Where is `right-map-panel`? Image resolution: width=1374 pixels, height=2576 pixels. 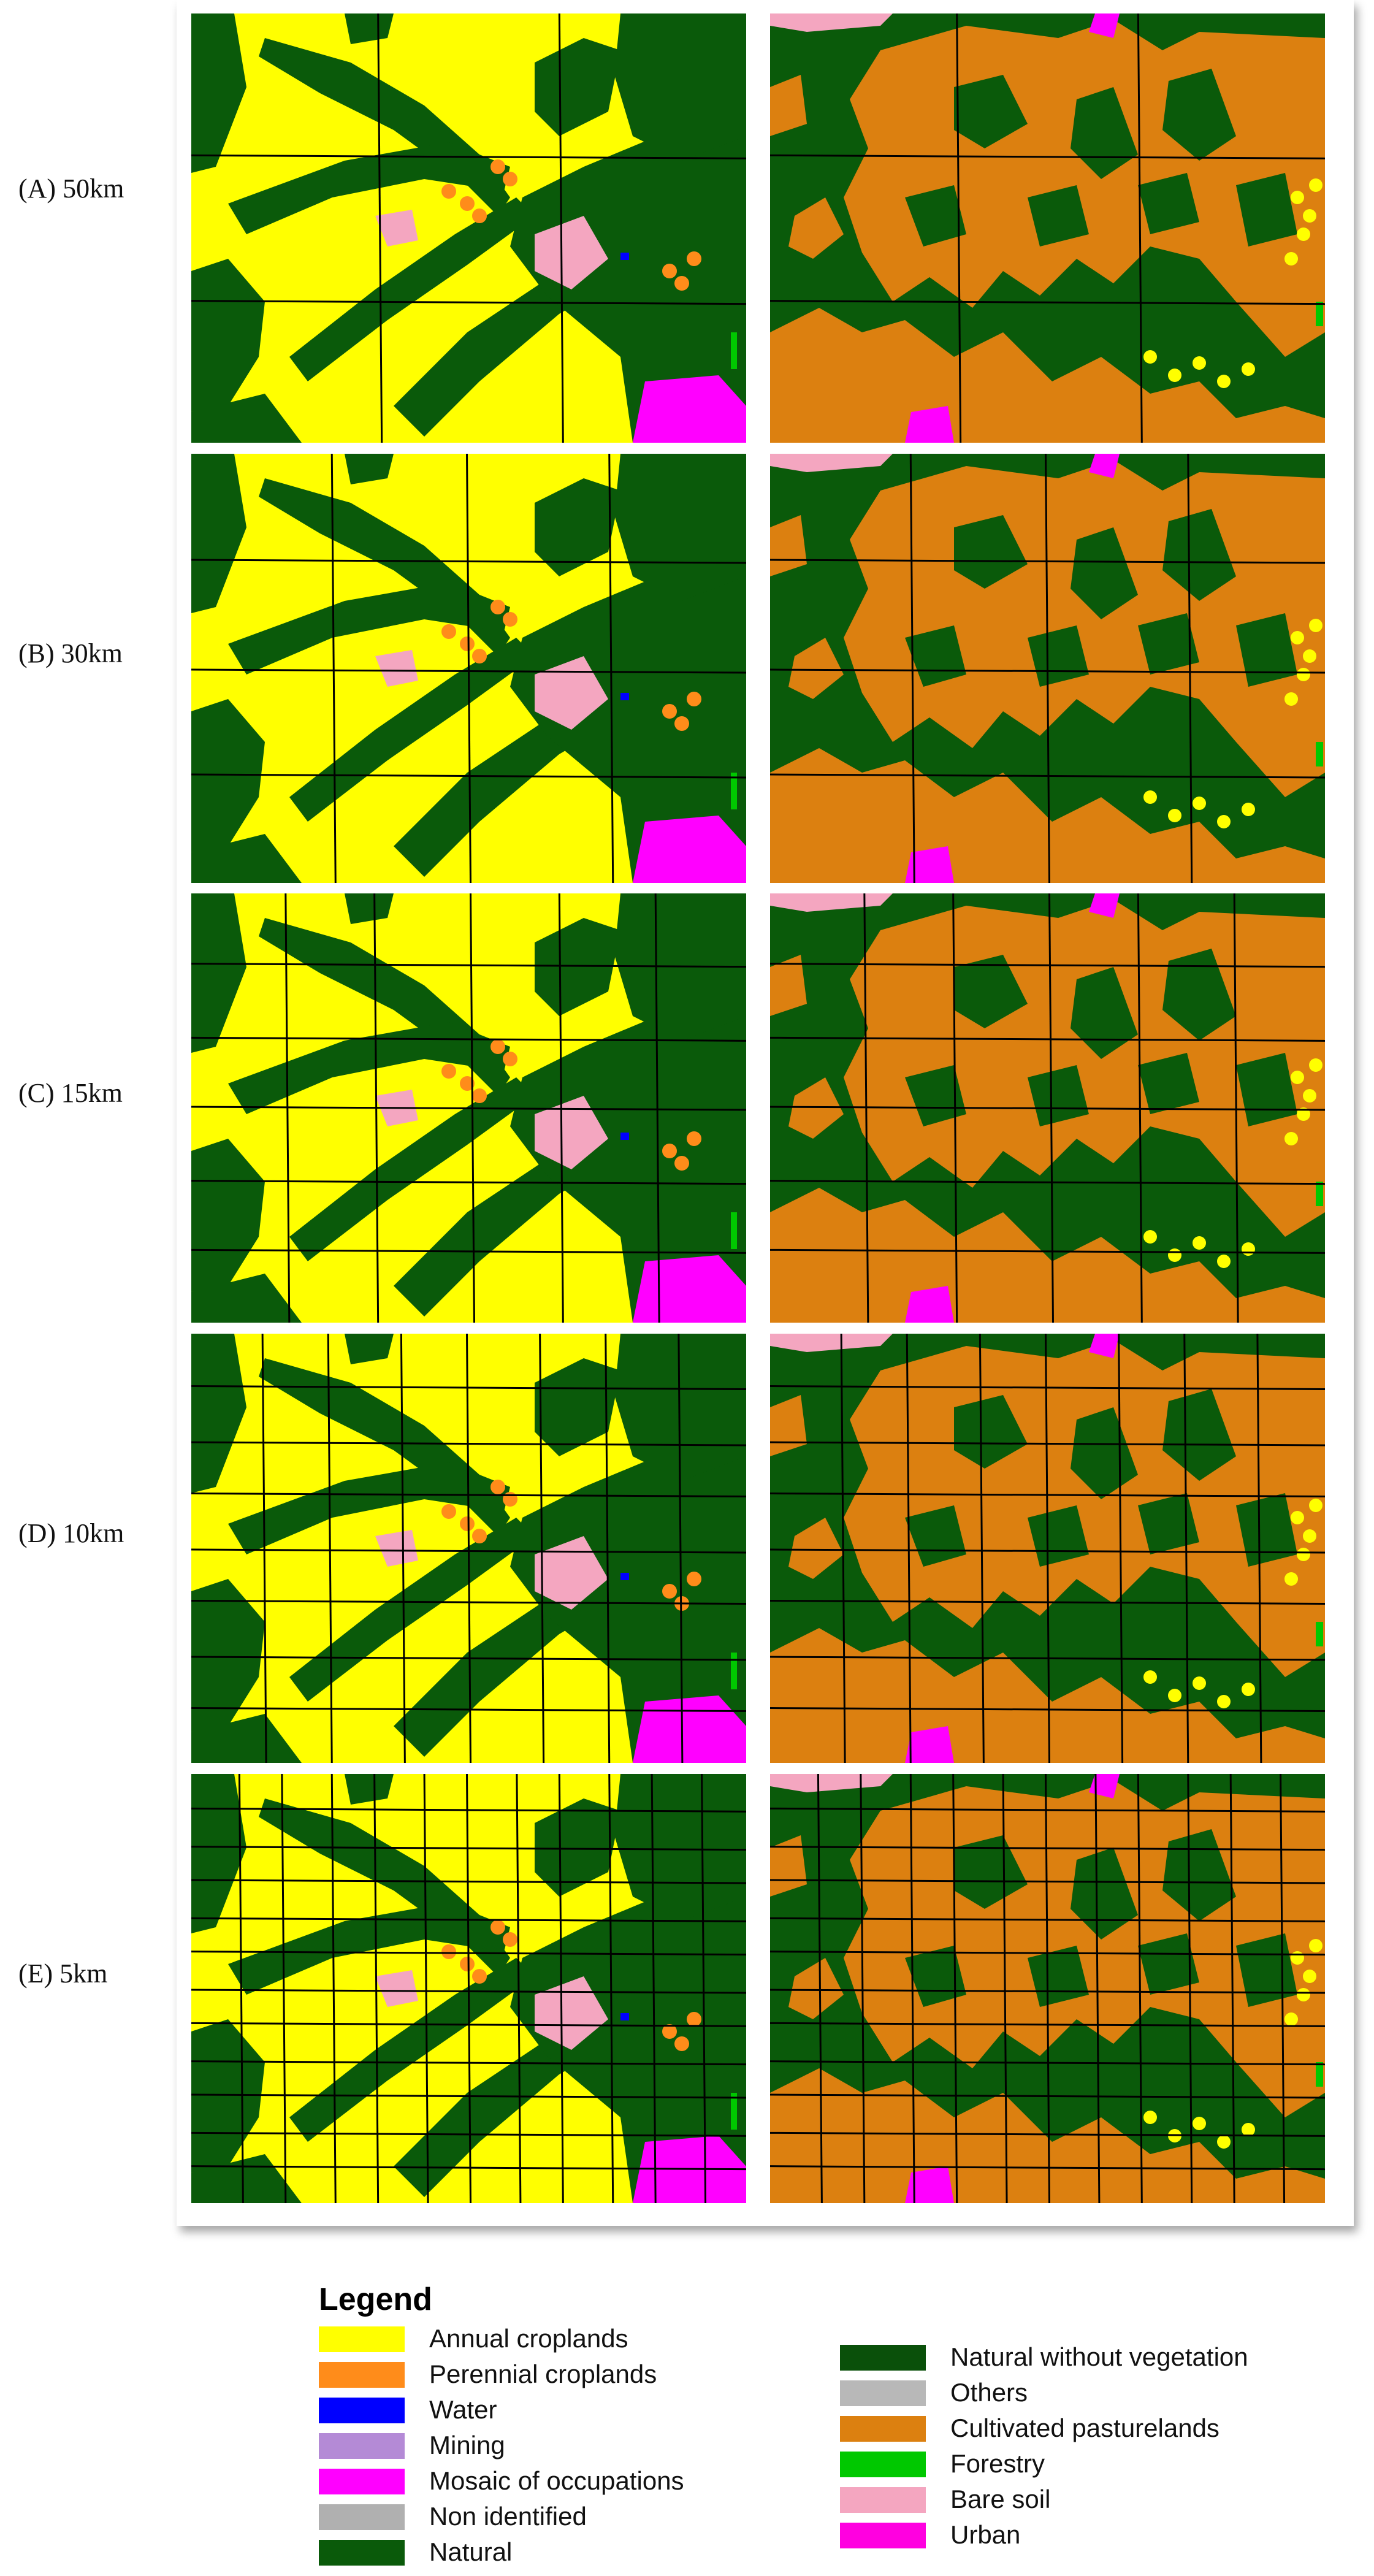 right-map-panel is located at coordinates (1047, 1108).